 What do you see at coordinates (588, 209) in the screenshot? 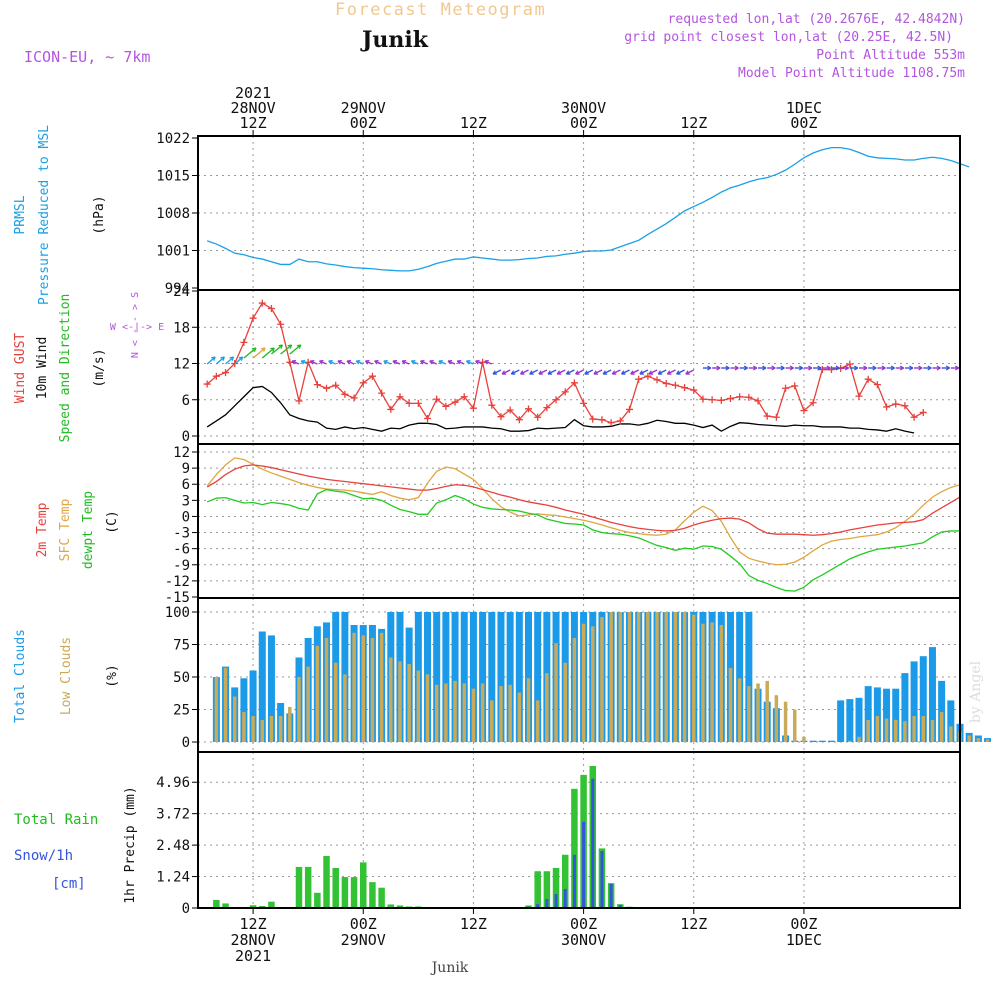
I see `pressure-line` at bounding box center [588, 209].